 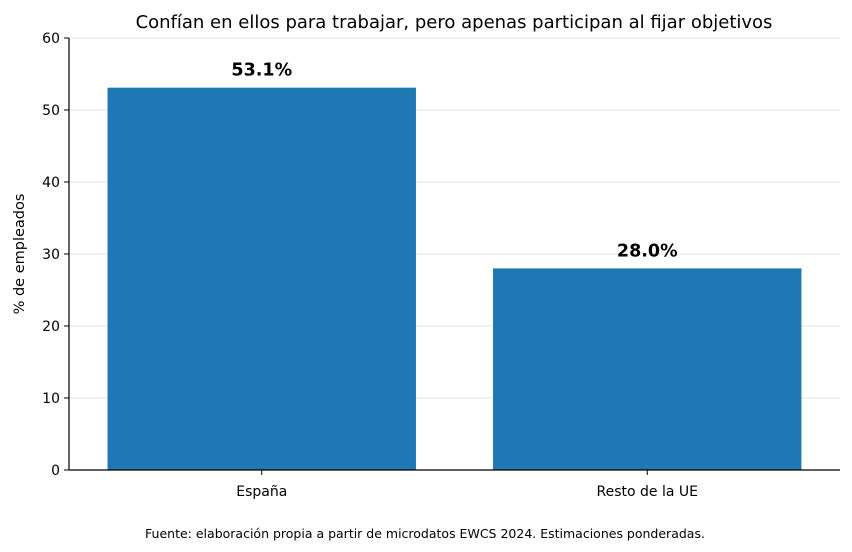 I want to click on y-tick-label: 0, so click(x=55, y=471).